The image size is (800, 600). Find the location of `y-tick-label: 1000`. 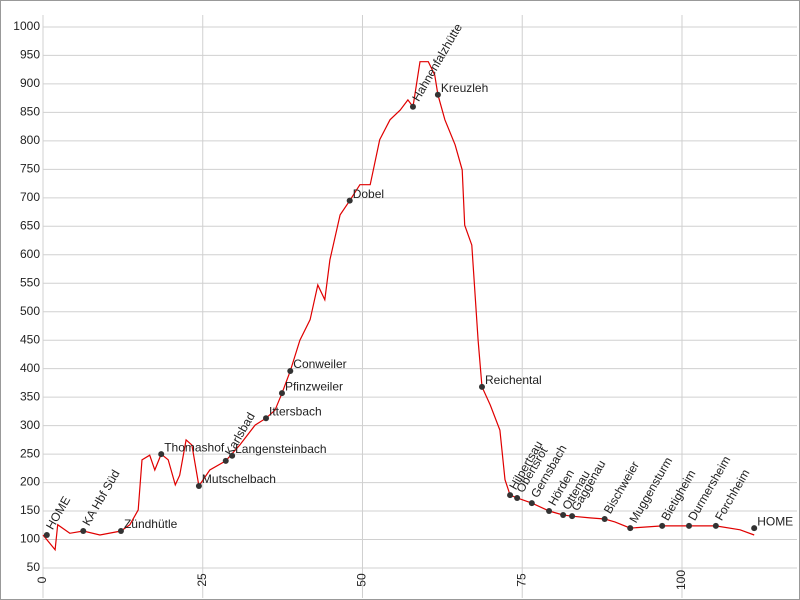

y-tick-label: 1000 is located at coordinates (26, 26).